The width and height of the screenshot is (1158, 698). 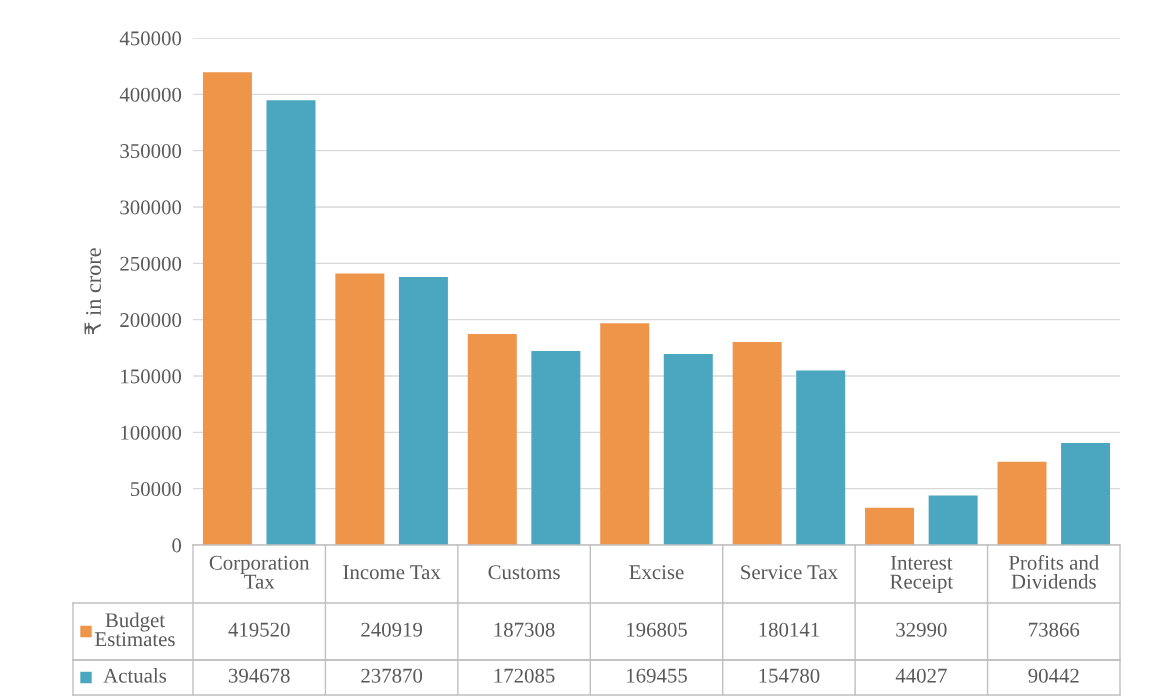 I want to click on data-label: 180141, so click(x=789, y=629).